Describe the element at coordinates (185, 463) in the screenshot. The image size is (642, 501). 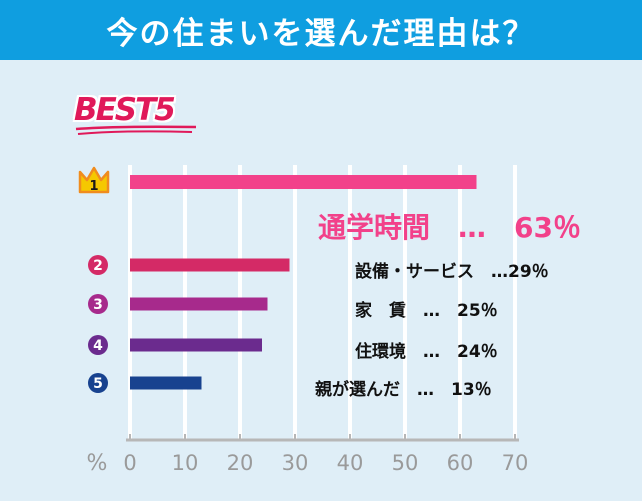
I see `x-tick-label: 10` at that location.